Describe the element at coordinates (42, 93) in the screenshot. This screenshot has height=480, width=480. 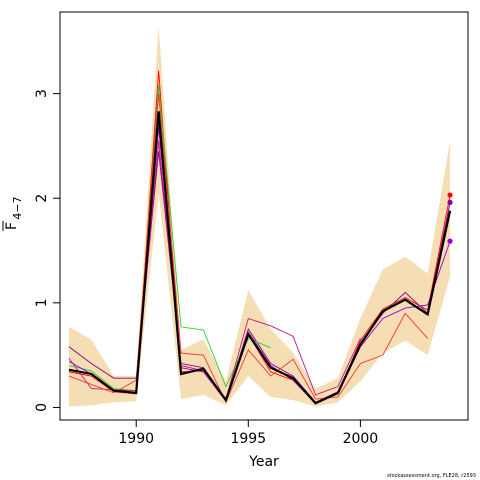
I see `y-tick-label: 3` at that location.